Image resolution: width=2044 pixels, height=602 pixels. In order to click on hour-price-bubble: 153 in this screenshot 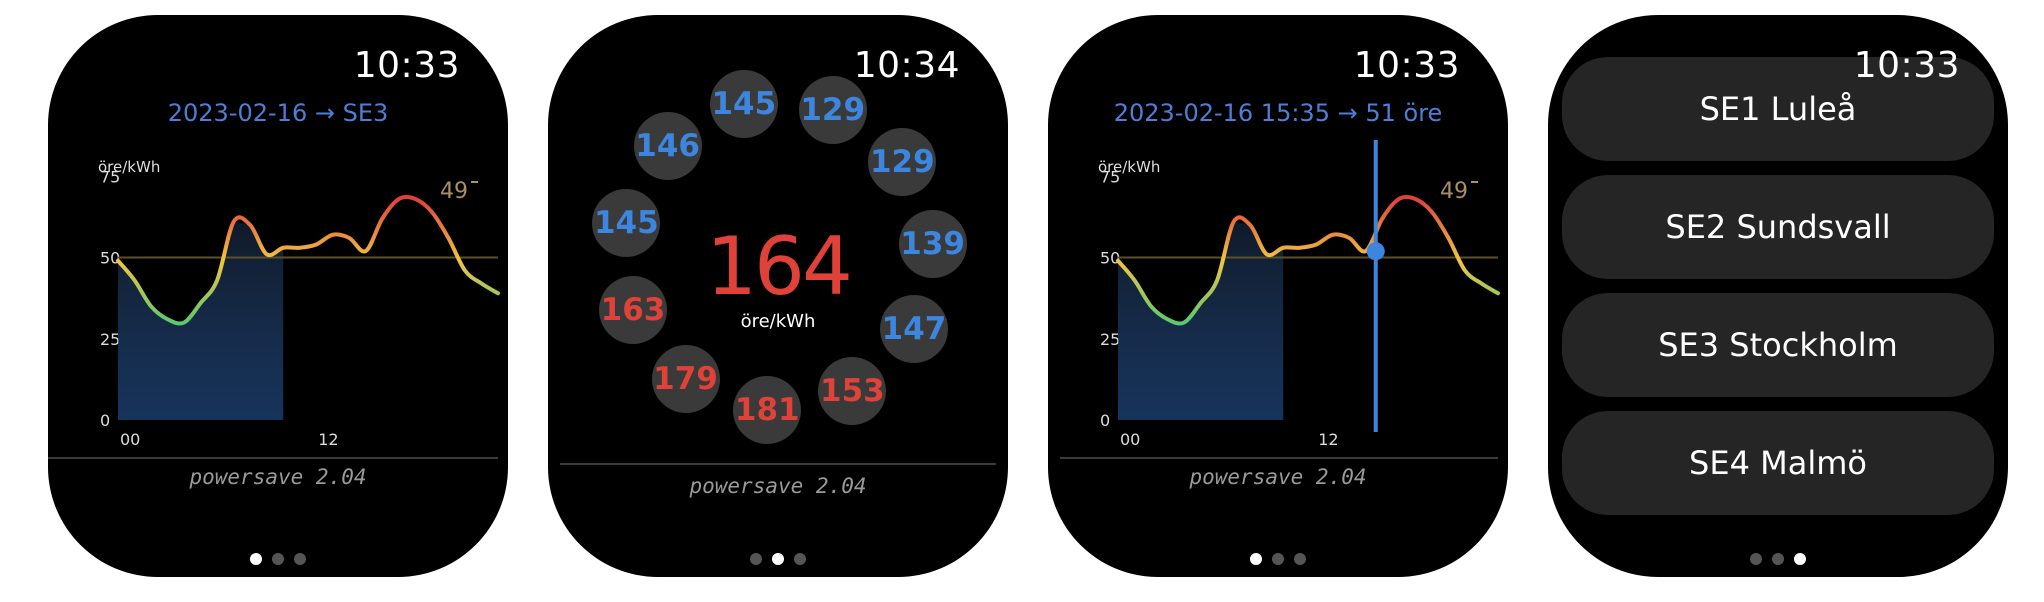, I will do `click(852, 390)`.